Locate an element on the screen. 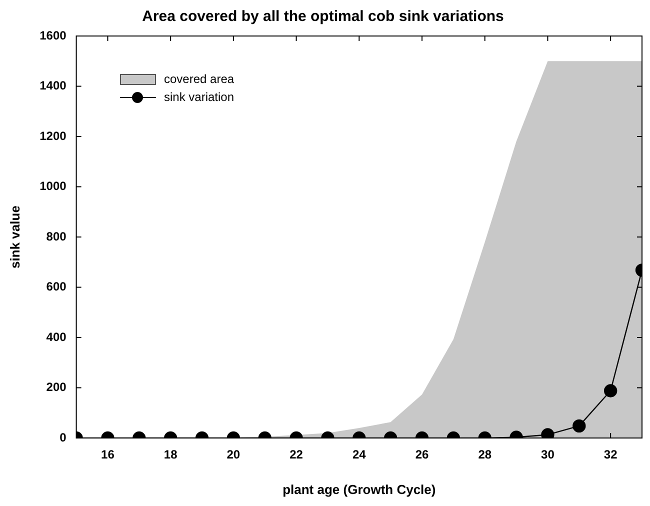 This screenshot has height=506, width=650. chart-title: Area covered by all the optimal cob sink variations is located at coordinates (323, 17).